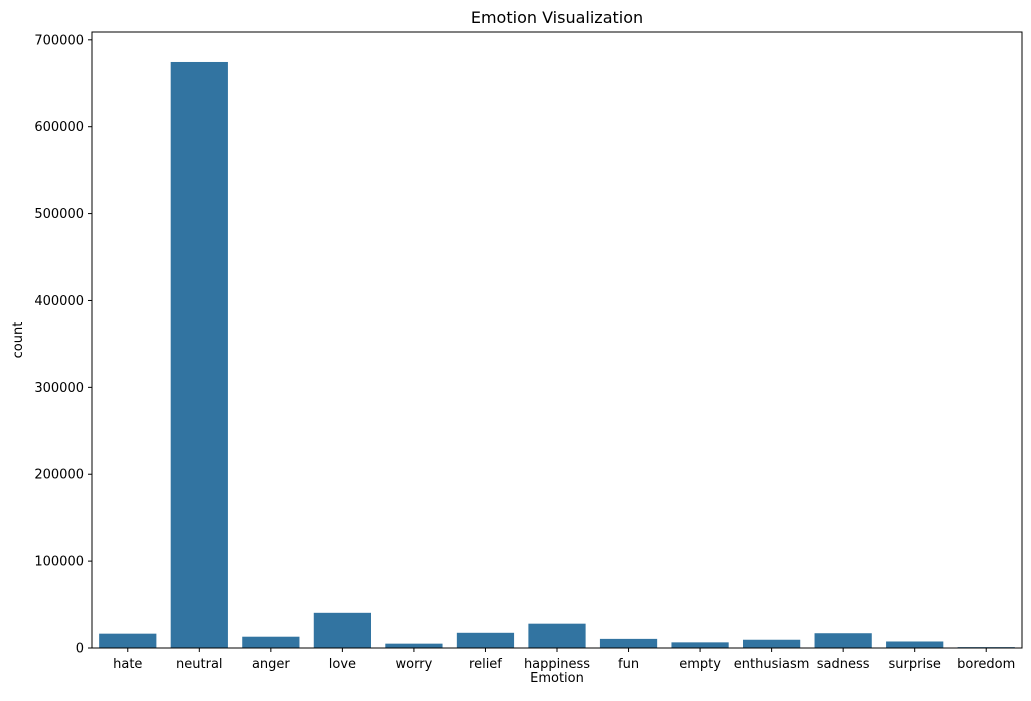  Describe the element at coordinates (59, 301) in the screenshot. I see `y-tick-label: 400000` at that location.